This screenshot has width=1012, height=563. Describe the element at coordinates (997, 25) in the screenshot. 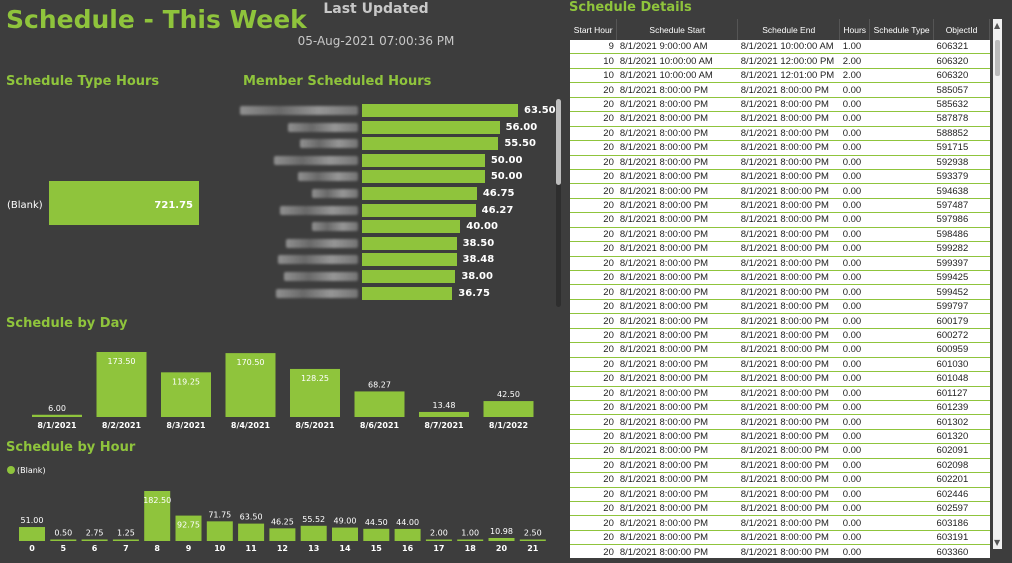

I see `scroll-up-icon: ▲` at that location.